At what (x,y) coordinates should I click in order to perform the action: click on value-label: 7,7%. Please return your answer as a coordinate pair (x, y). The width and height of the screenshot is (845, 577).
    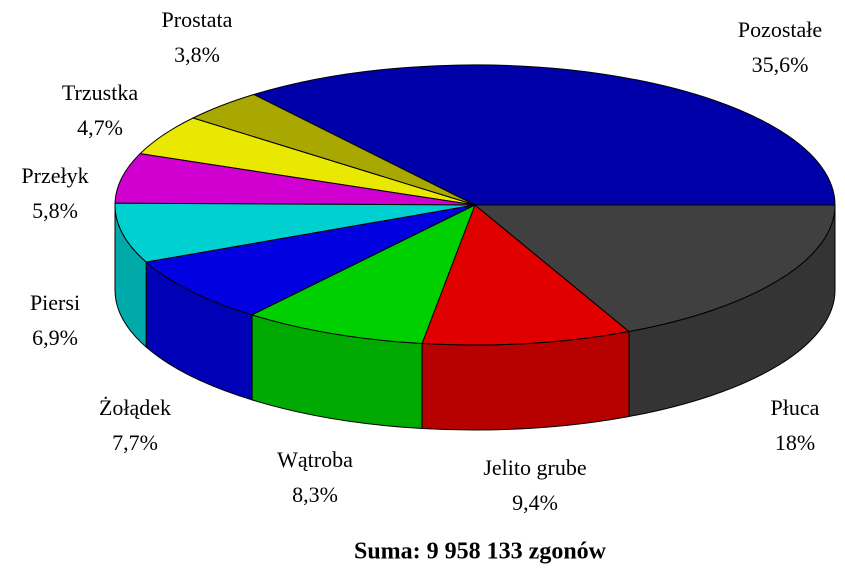
    Looking at the image, I should click on (135, 442).